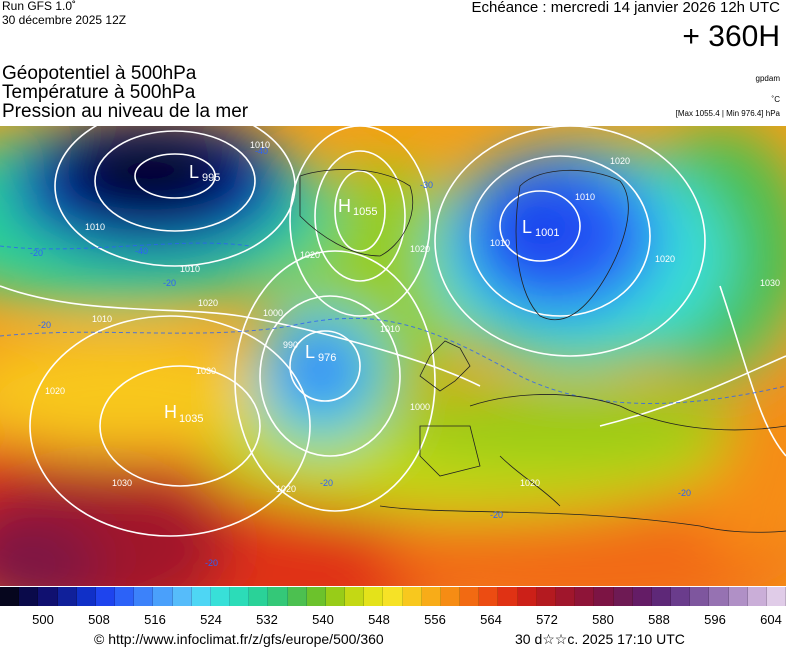  I want to click on colorbar-tick-label: 596, so click(715, 619).